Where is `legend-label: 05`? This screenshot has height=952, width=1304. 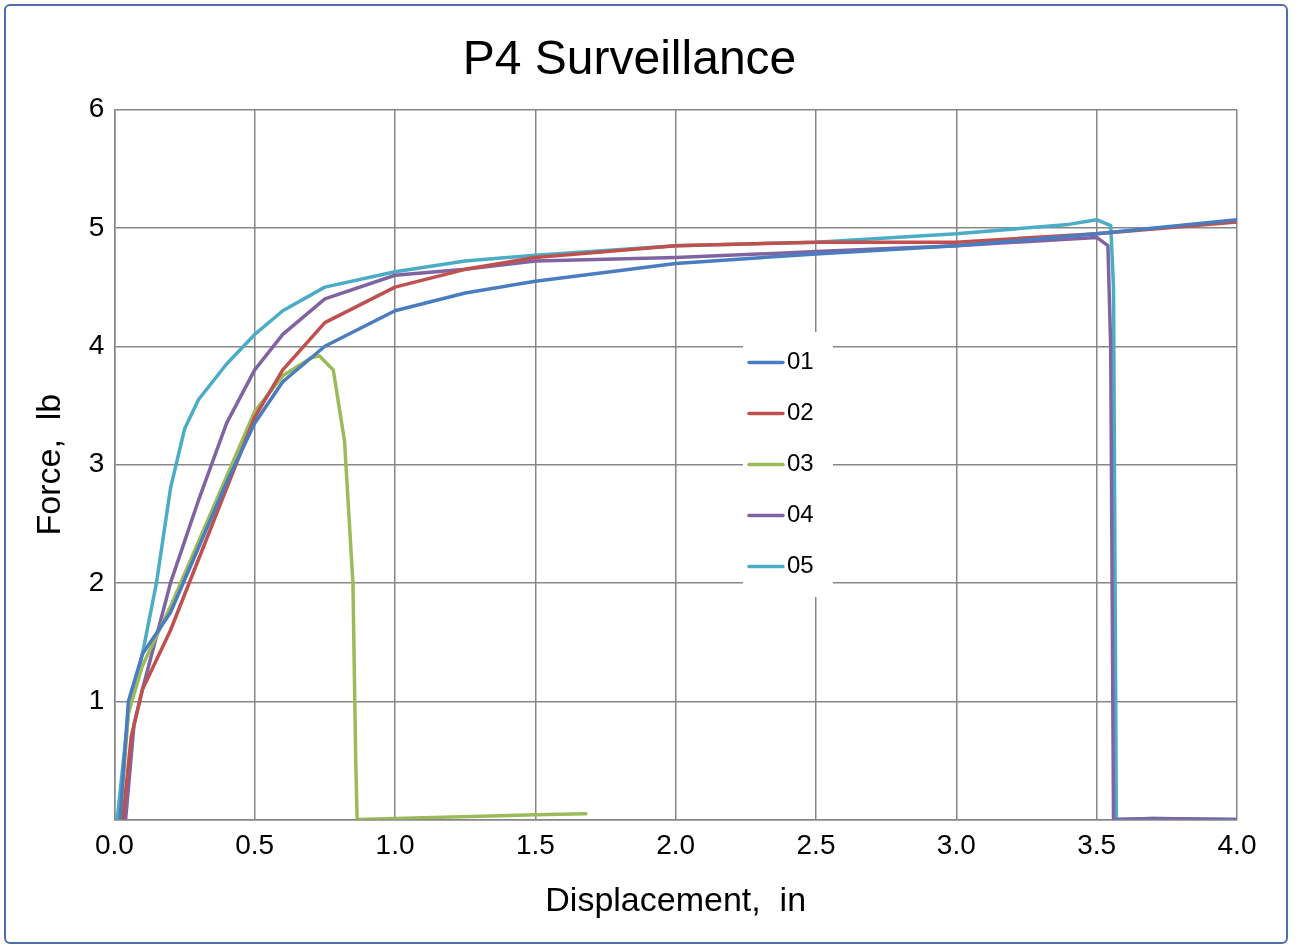 legend-label: 05 is located at coordinates (800, 565).